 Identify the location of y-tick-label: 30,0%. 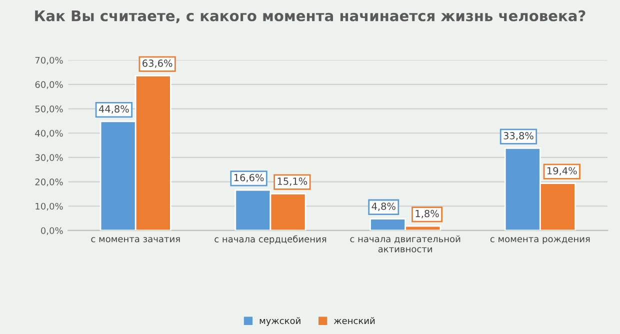
(49, 158).